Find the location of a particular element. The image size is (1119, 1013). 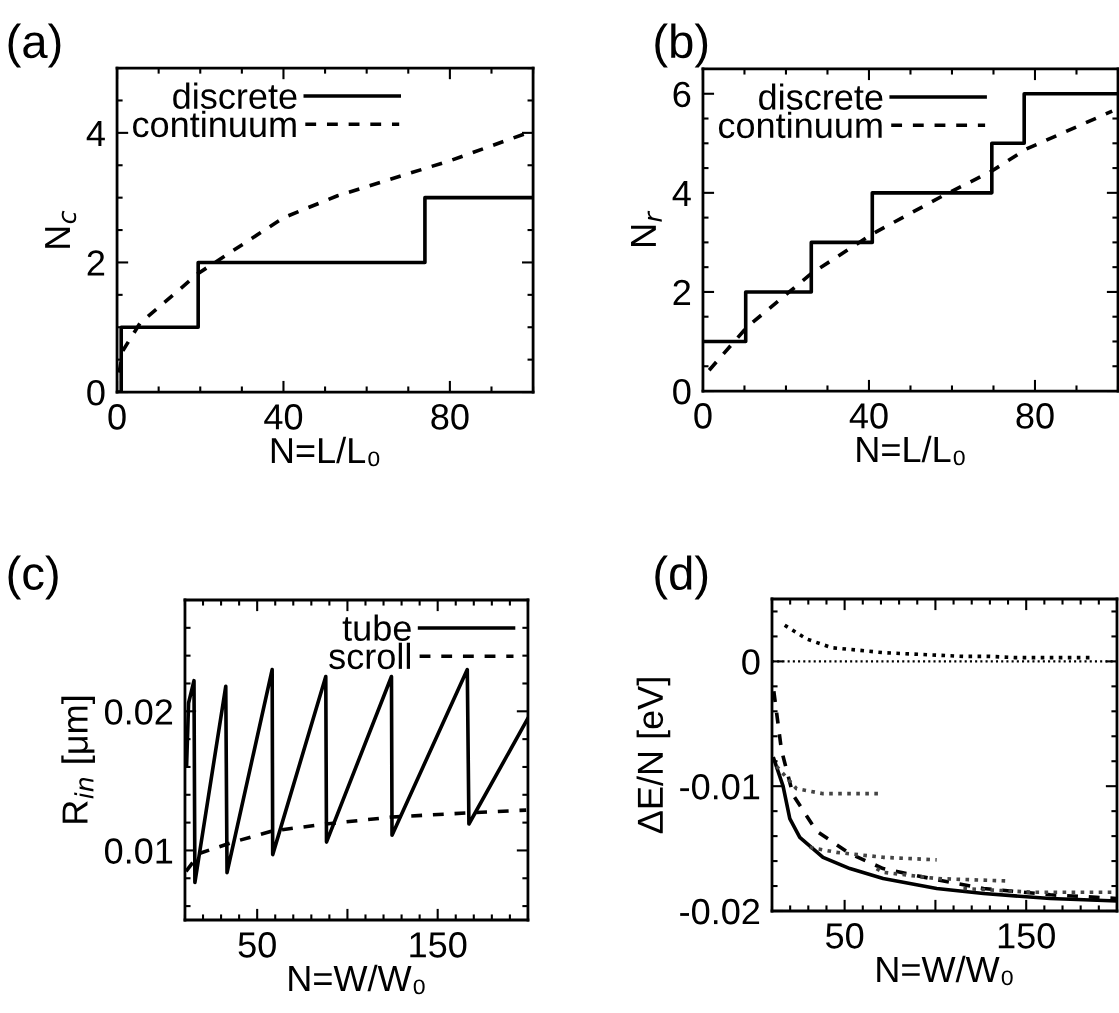

legend-label: scroll is located at coordinates (369, 656).